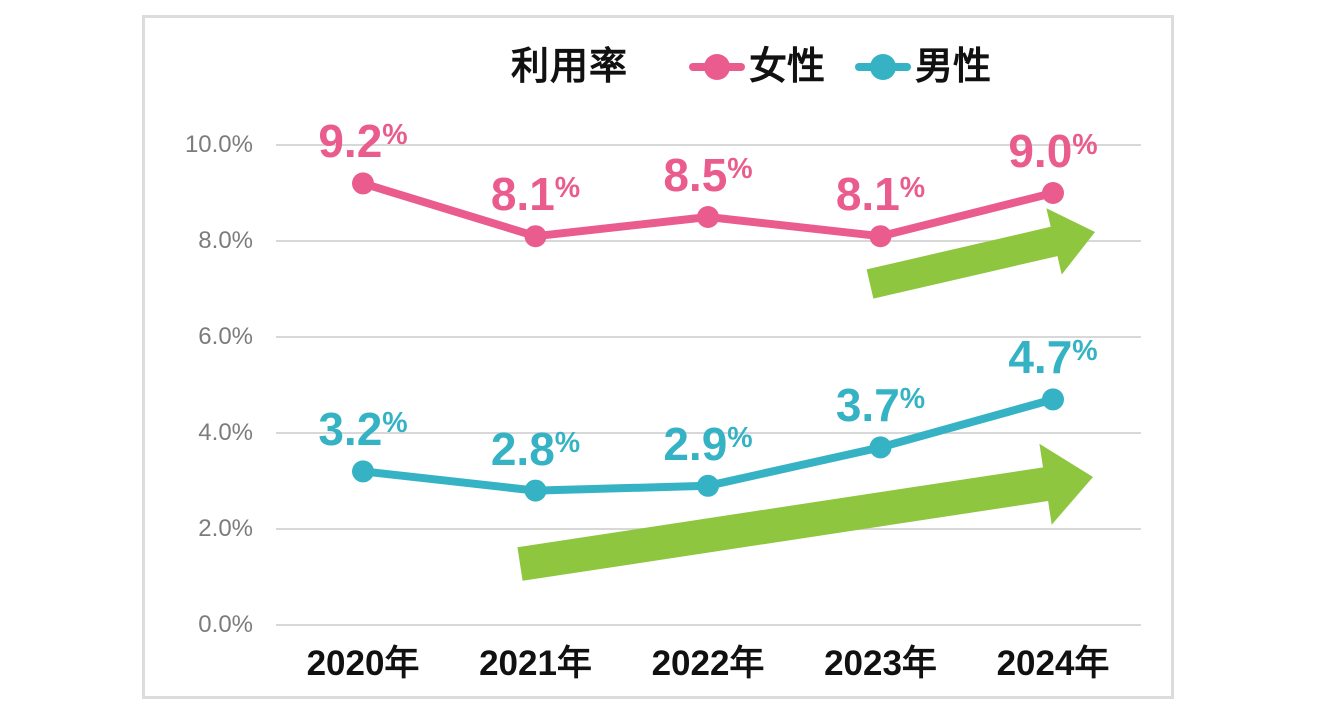  What do you see at coordinates (225, 624) in the screenshot?
I see `y-axis-tick-label: 0.0%` at bounding box center [225, 624].